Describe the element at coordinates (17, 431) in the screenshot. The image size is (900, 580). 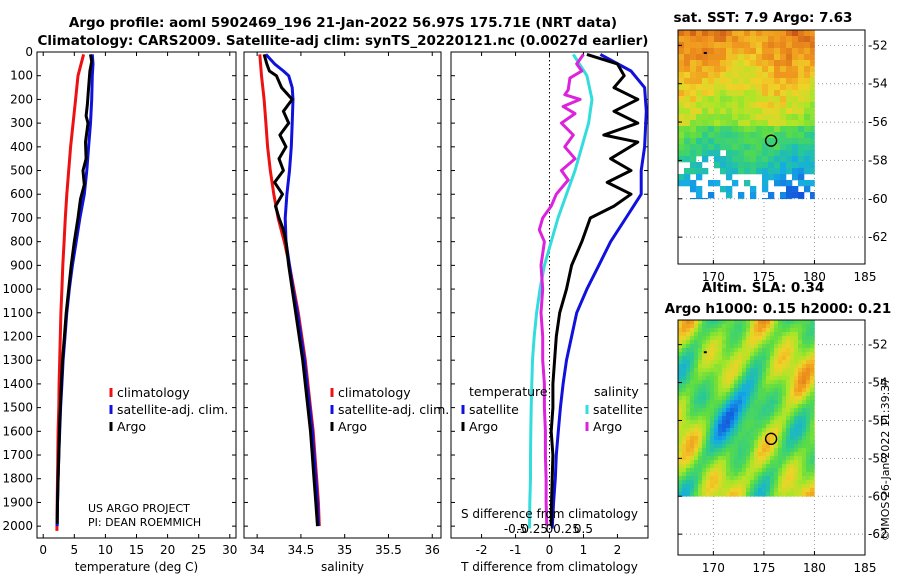
I see `depth-tick-label: 1600` at that location.